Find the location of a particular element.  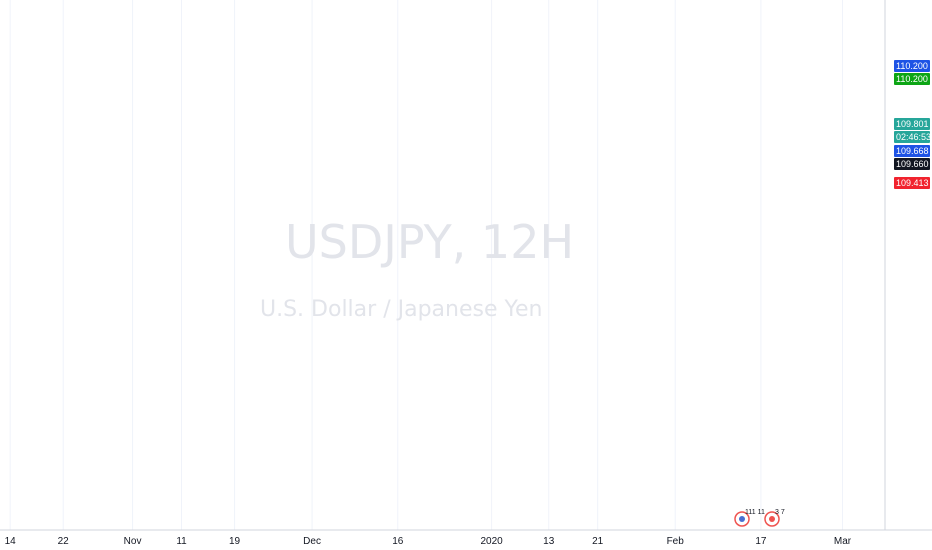

watermark-symbol: USDJPY, 12H is located at coordinates (429, 242).